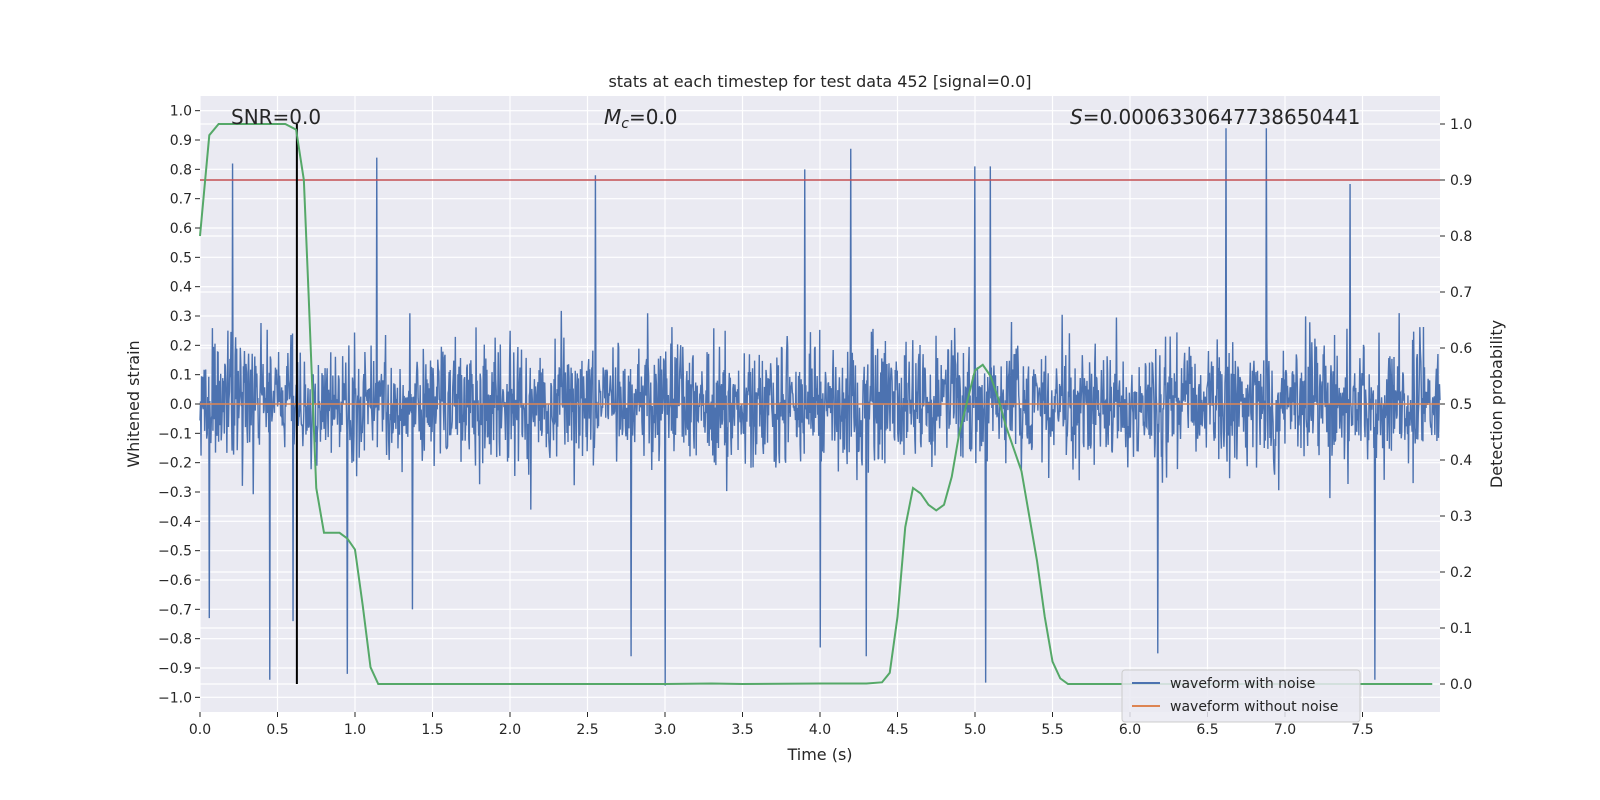 The width and height of the screenshot is (1600, 800). Describe the element at coordinates (1130, 730) in the screenshot. I see `x-tick-label: 6.0` at that location.